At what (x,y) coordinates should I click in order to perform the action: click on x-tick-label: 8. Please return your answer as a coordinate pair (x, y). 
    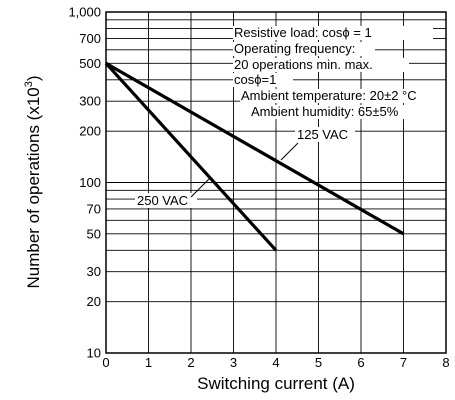
    Looking at the image, I should click on (445, 362).